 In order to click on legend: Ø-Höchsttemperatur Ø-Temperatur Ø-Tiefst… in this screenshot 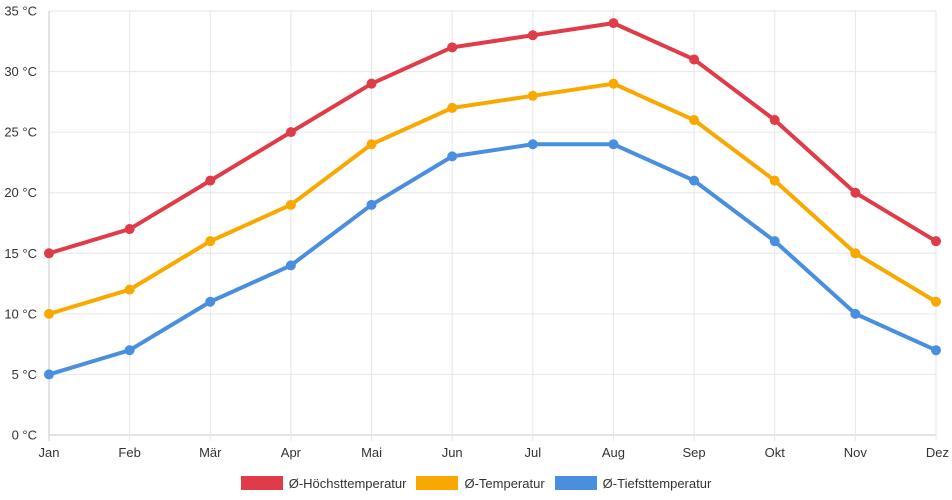, I will do `click(476, 483)`.